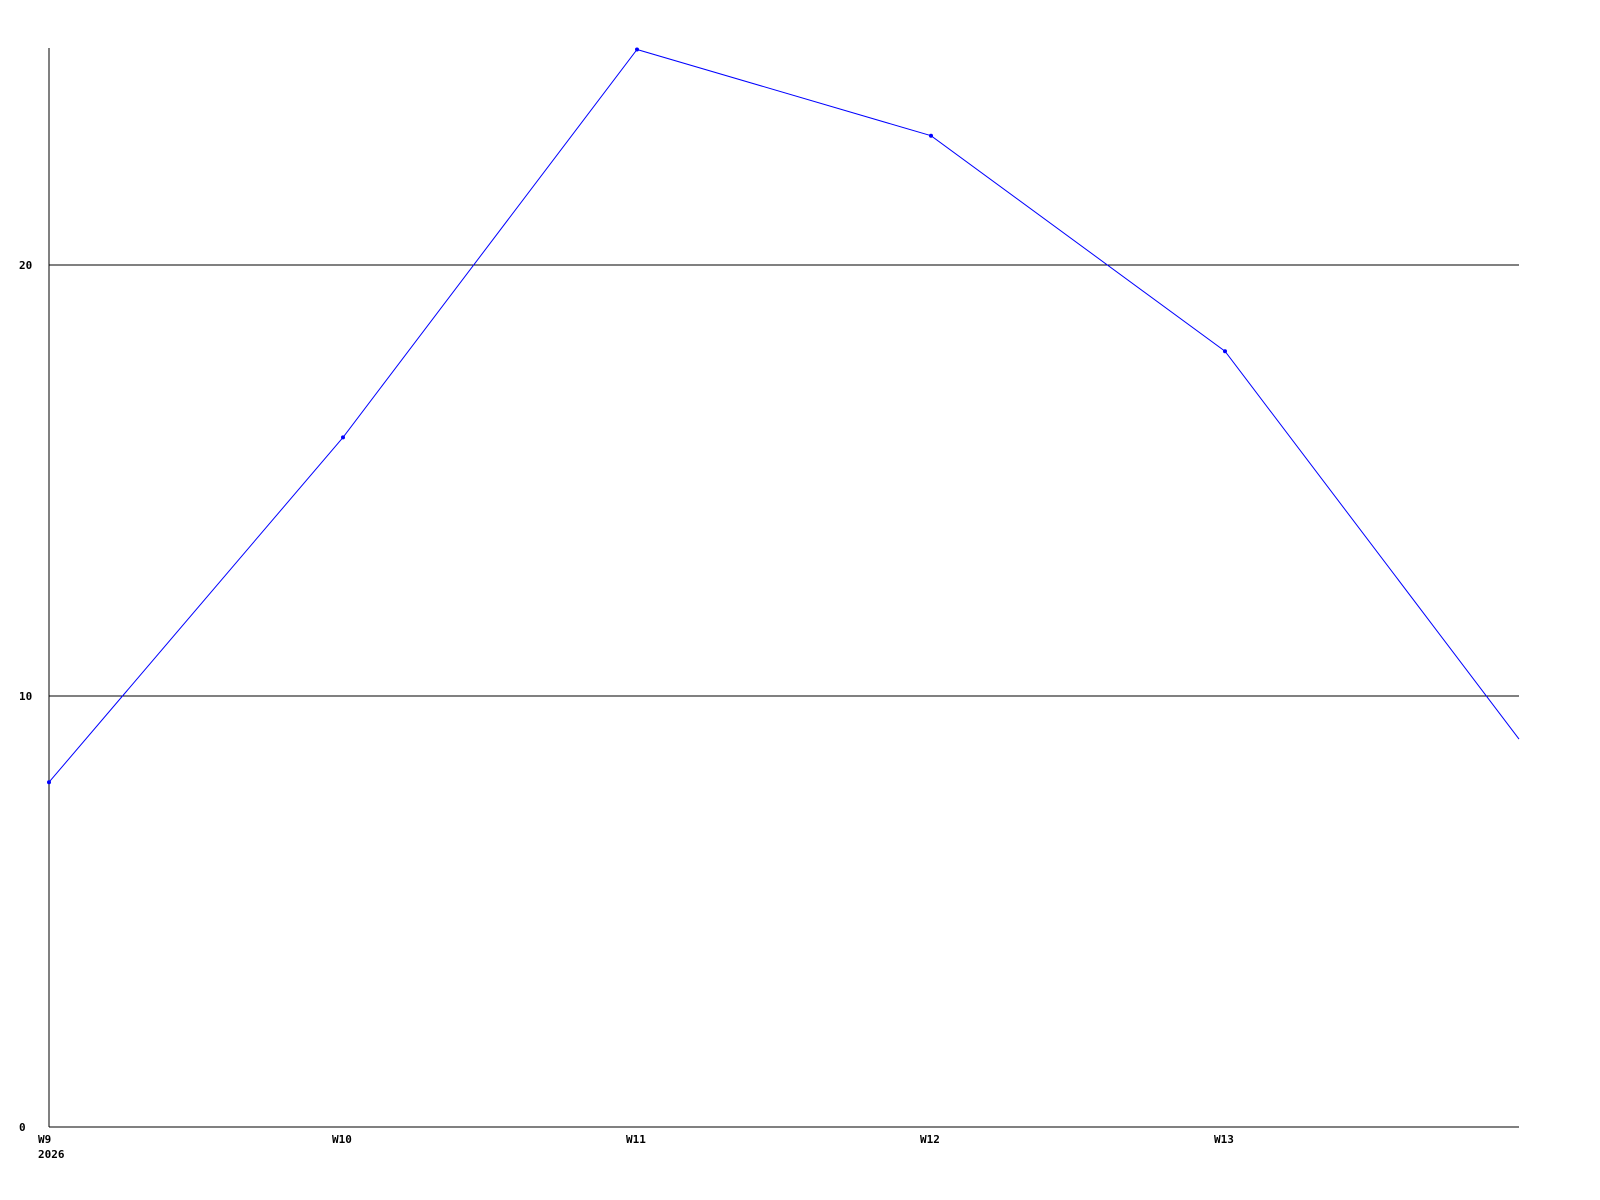 The height and width of the screenshot is (1200, 1600). Describe the element at coordinates (342, 1139) in the screenshot. I see `x-tick-label: W10` at that location.